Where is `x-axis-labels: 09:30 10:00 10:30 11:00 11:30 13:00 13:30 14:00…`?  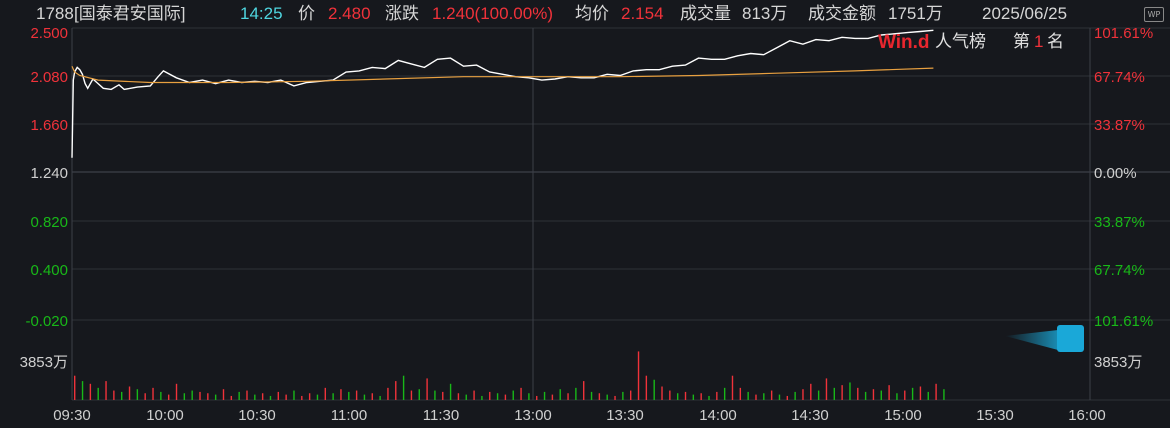
x-axis-labels: 09:30 10:00 10:30 11:00 11:30 13:00 13:30 14:00… is located at coordinates (579, 415).